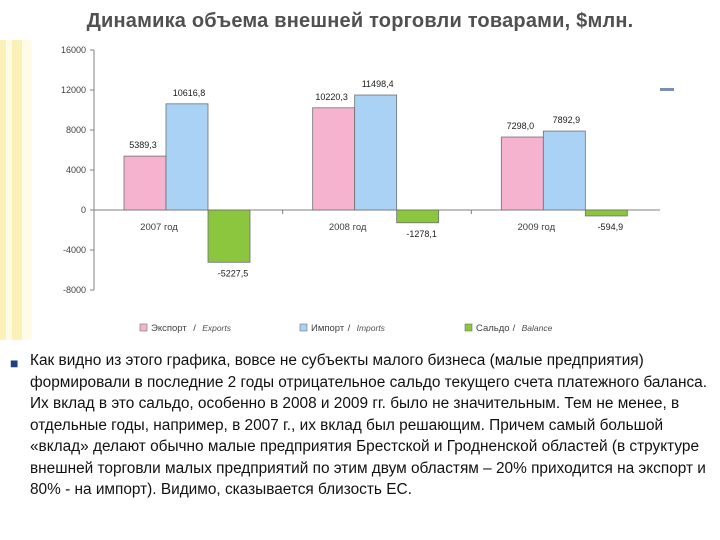 Image resolution: width=720 pixels, height=540 pixels. What do you see at coordinates (143, 145) in the screenshot?
I see `data-label: 5389,3` at bounding box center [143, 145].